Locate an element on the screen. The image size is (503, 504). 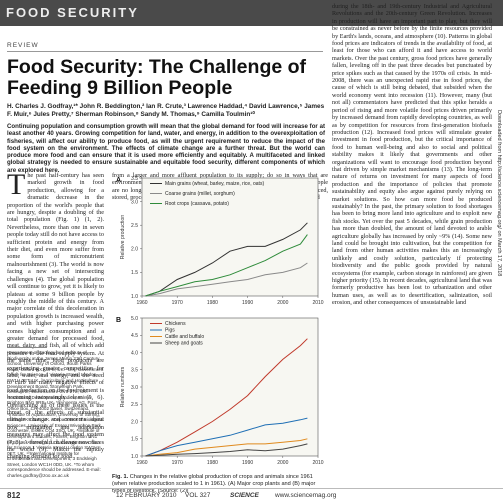
drop-cap: T is located at coordinates (16, 184).